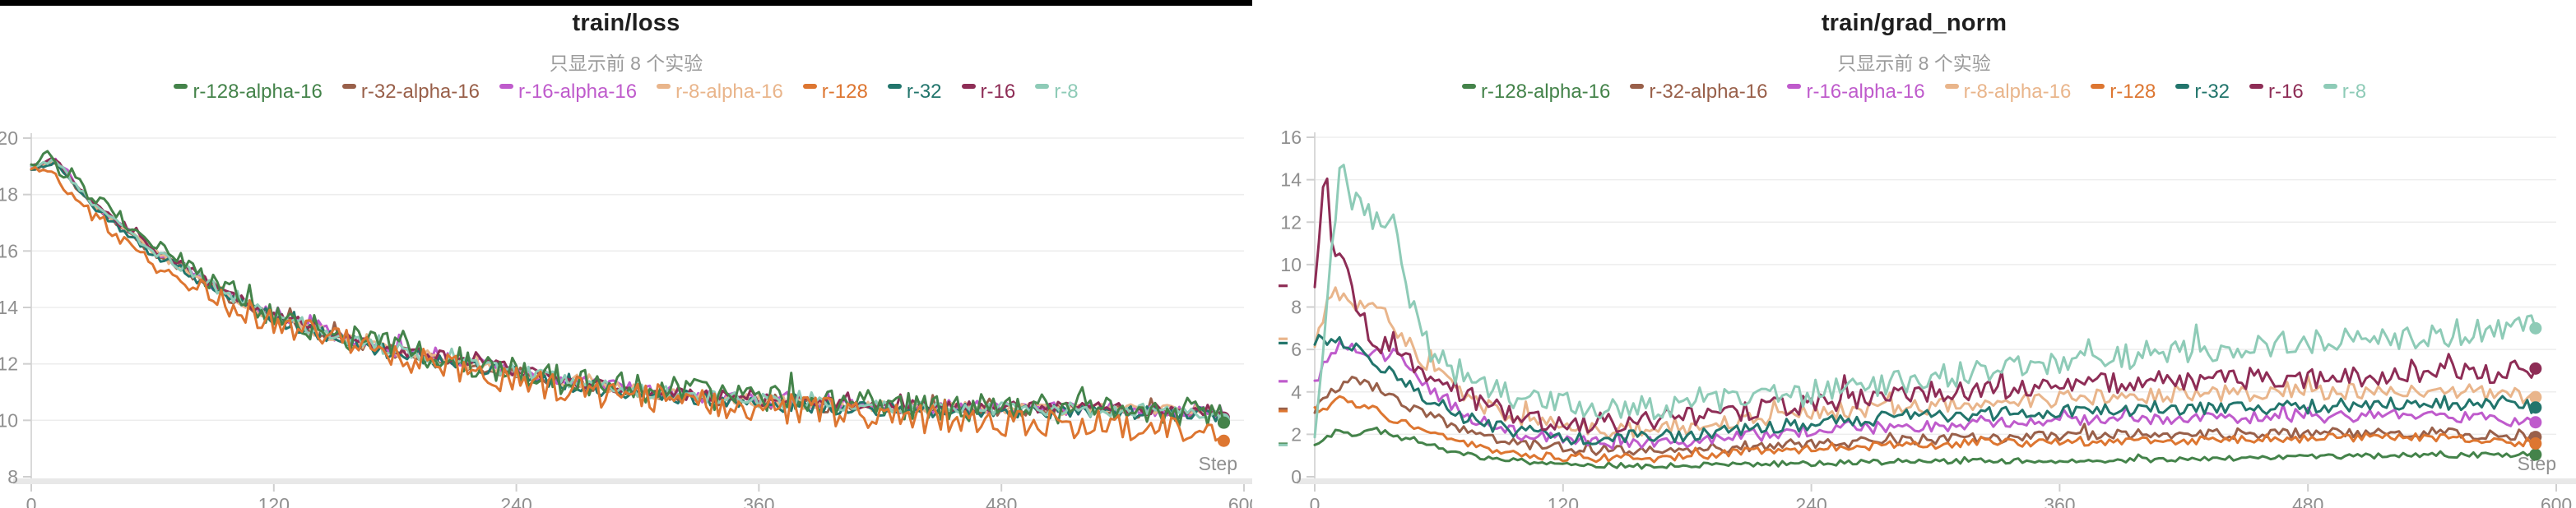  What do you see at coordinates (1297, 434) in the screenshot?
I see `svg-text: 2` at bounding box center [1297, 434].